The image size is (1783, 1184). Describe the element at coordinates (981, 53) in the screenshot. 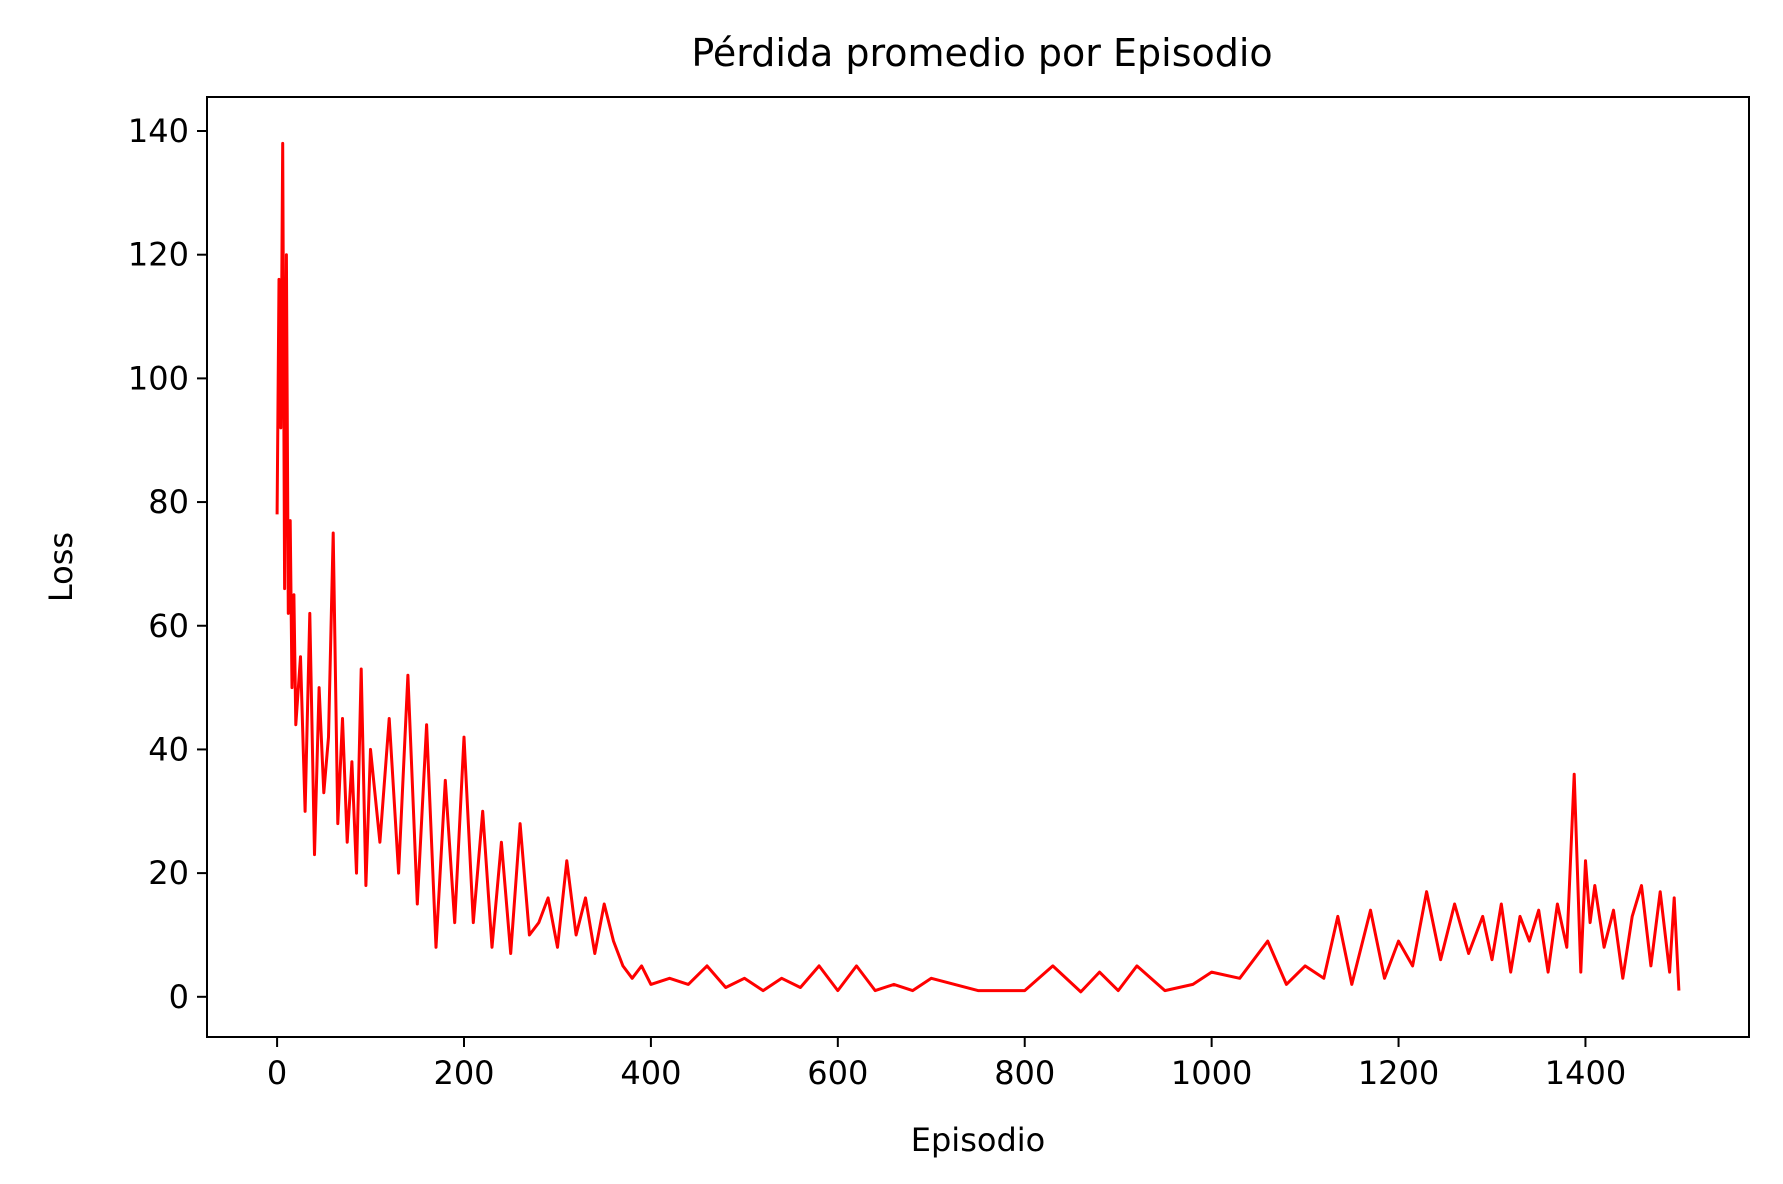

I see `chart-title: Pérdida promedio por Episodio` at that location.